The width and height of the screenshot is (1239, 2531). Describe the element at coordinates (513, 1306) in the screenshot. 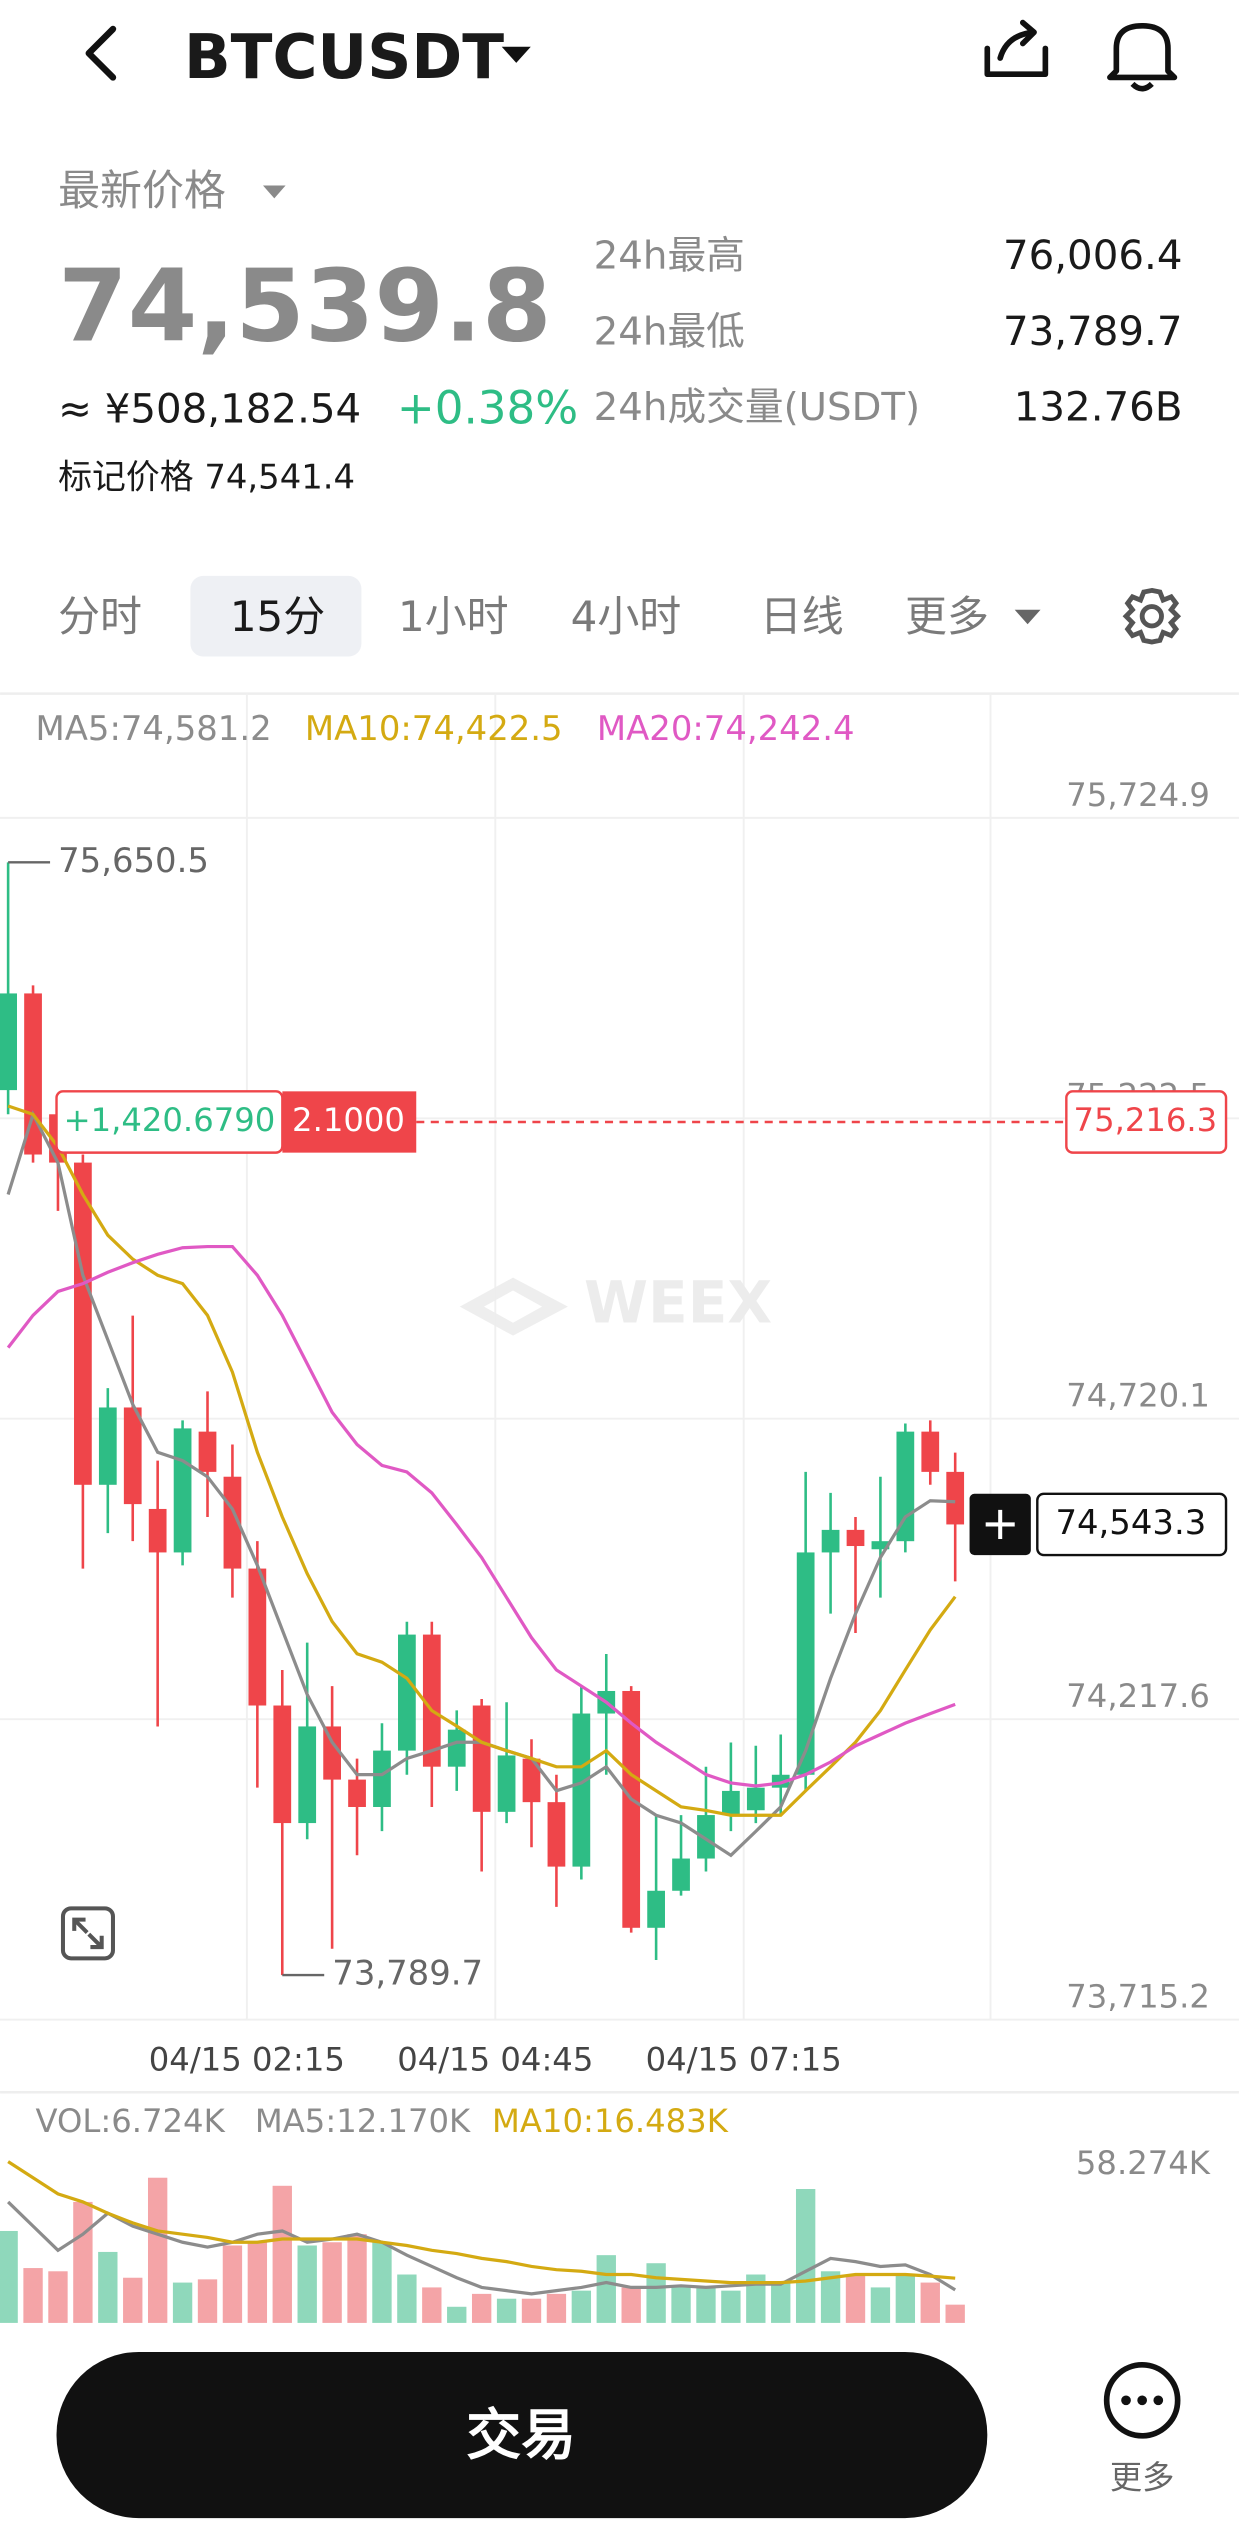

I see `watermark` at that location.